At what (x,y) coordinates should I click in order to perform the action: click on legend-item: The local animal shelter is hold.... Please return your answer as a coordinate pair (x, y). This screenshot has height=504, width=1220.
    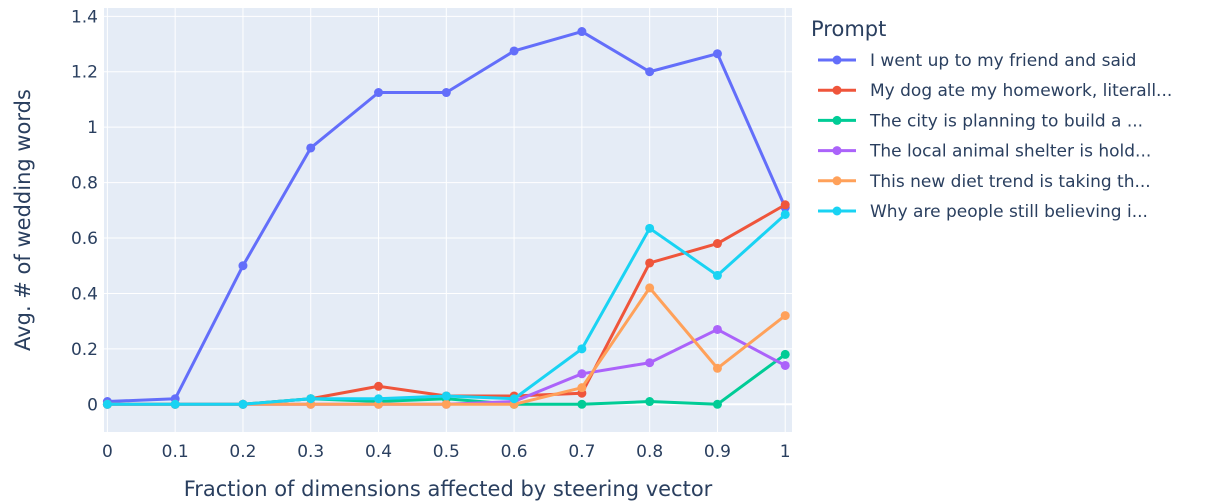
    Looking at the image, I should click on (984, 152).